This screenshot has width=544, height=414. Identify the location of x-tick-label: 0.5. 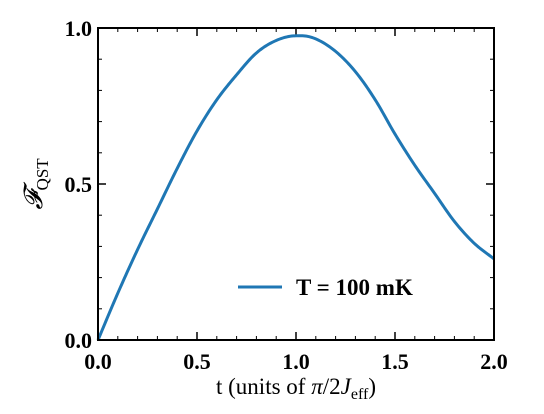
(197, 361).